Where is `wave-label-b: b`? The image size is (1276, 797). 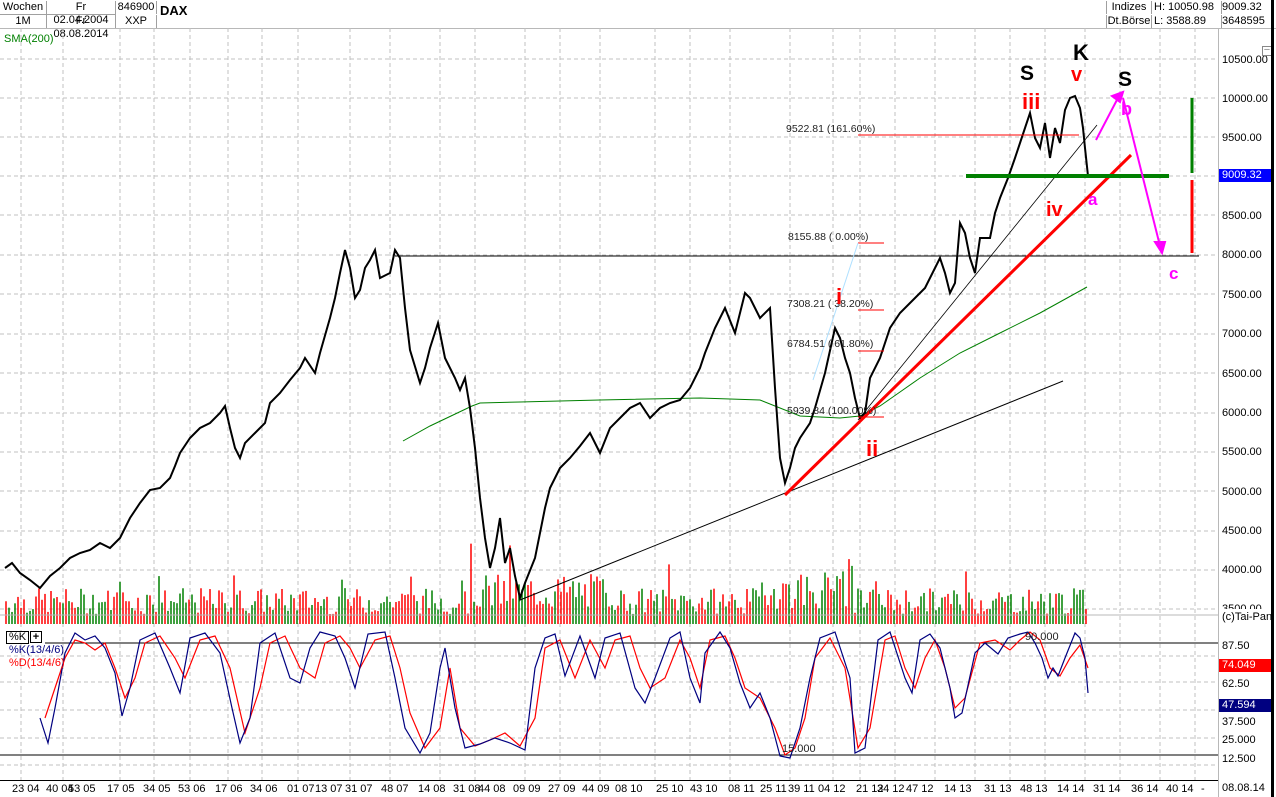 wave-label-b: b is located at coordinates (1126, 109).